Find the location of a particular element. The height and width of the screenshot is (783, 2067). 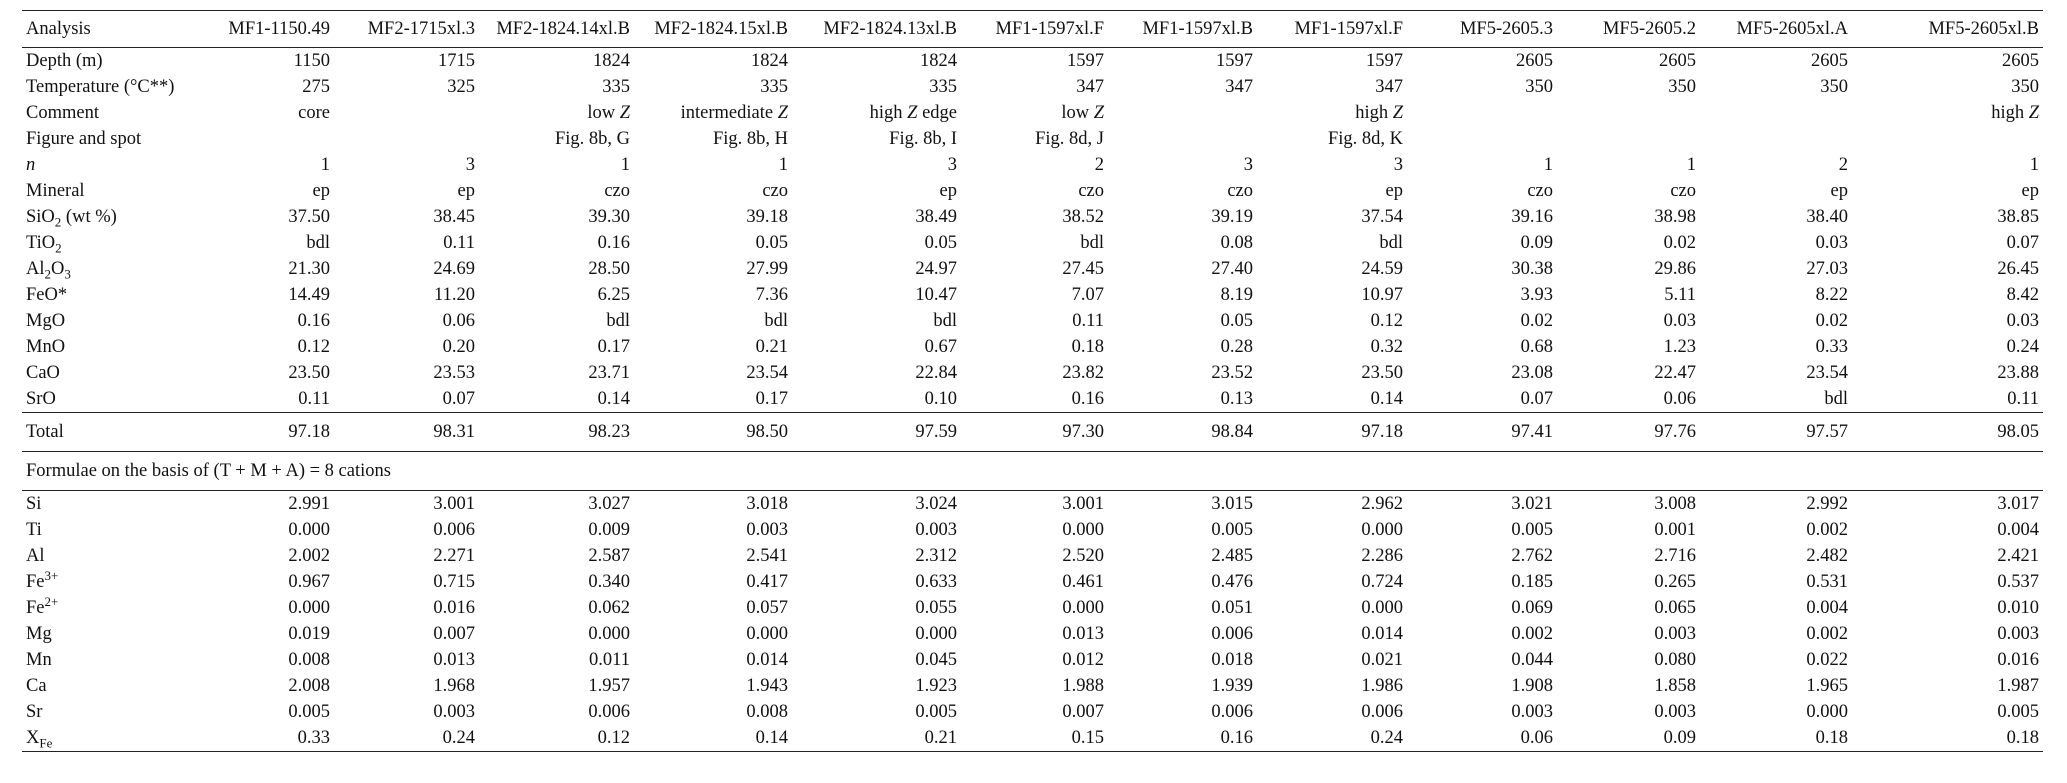

row-label: Mn is located at coordinates (39, 660).